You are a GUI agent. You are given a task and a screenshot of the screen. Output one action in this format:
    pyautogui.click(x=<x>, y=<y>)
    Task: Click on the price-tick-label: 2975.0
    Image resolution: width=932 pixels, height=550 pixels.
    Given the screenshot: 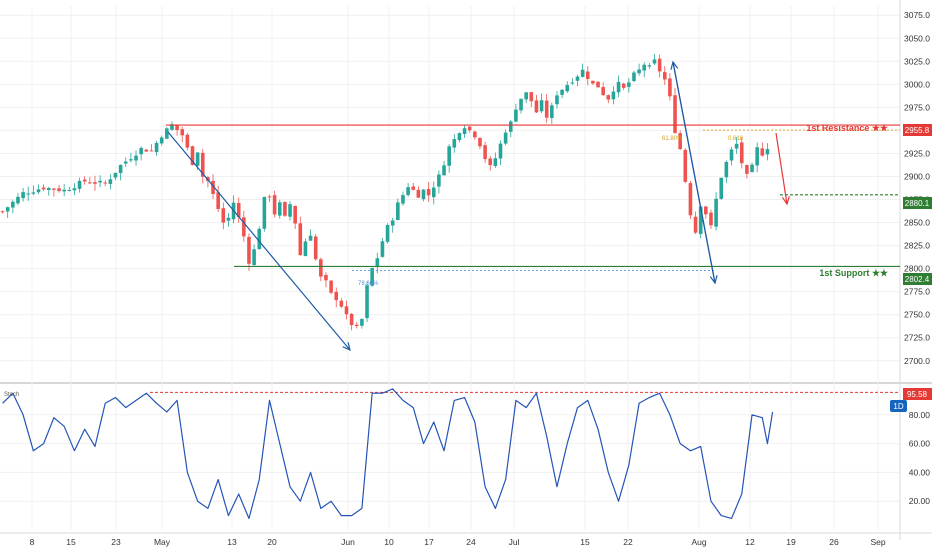 What is the action you would take?
    pyautogui.click(x=917, y=107)
    